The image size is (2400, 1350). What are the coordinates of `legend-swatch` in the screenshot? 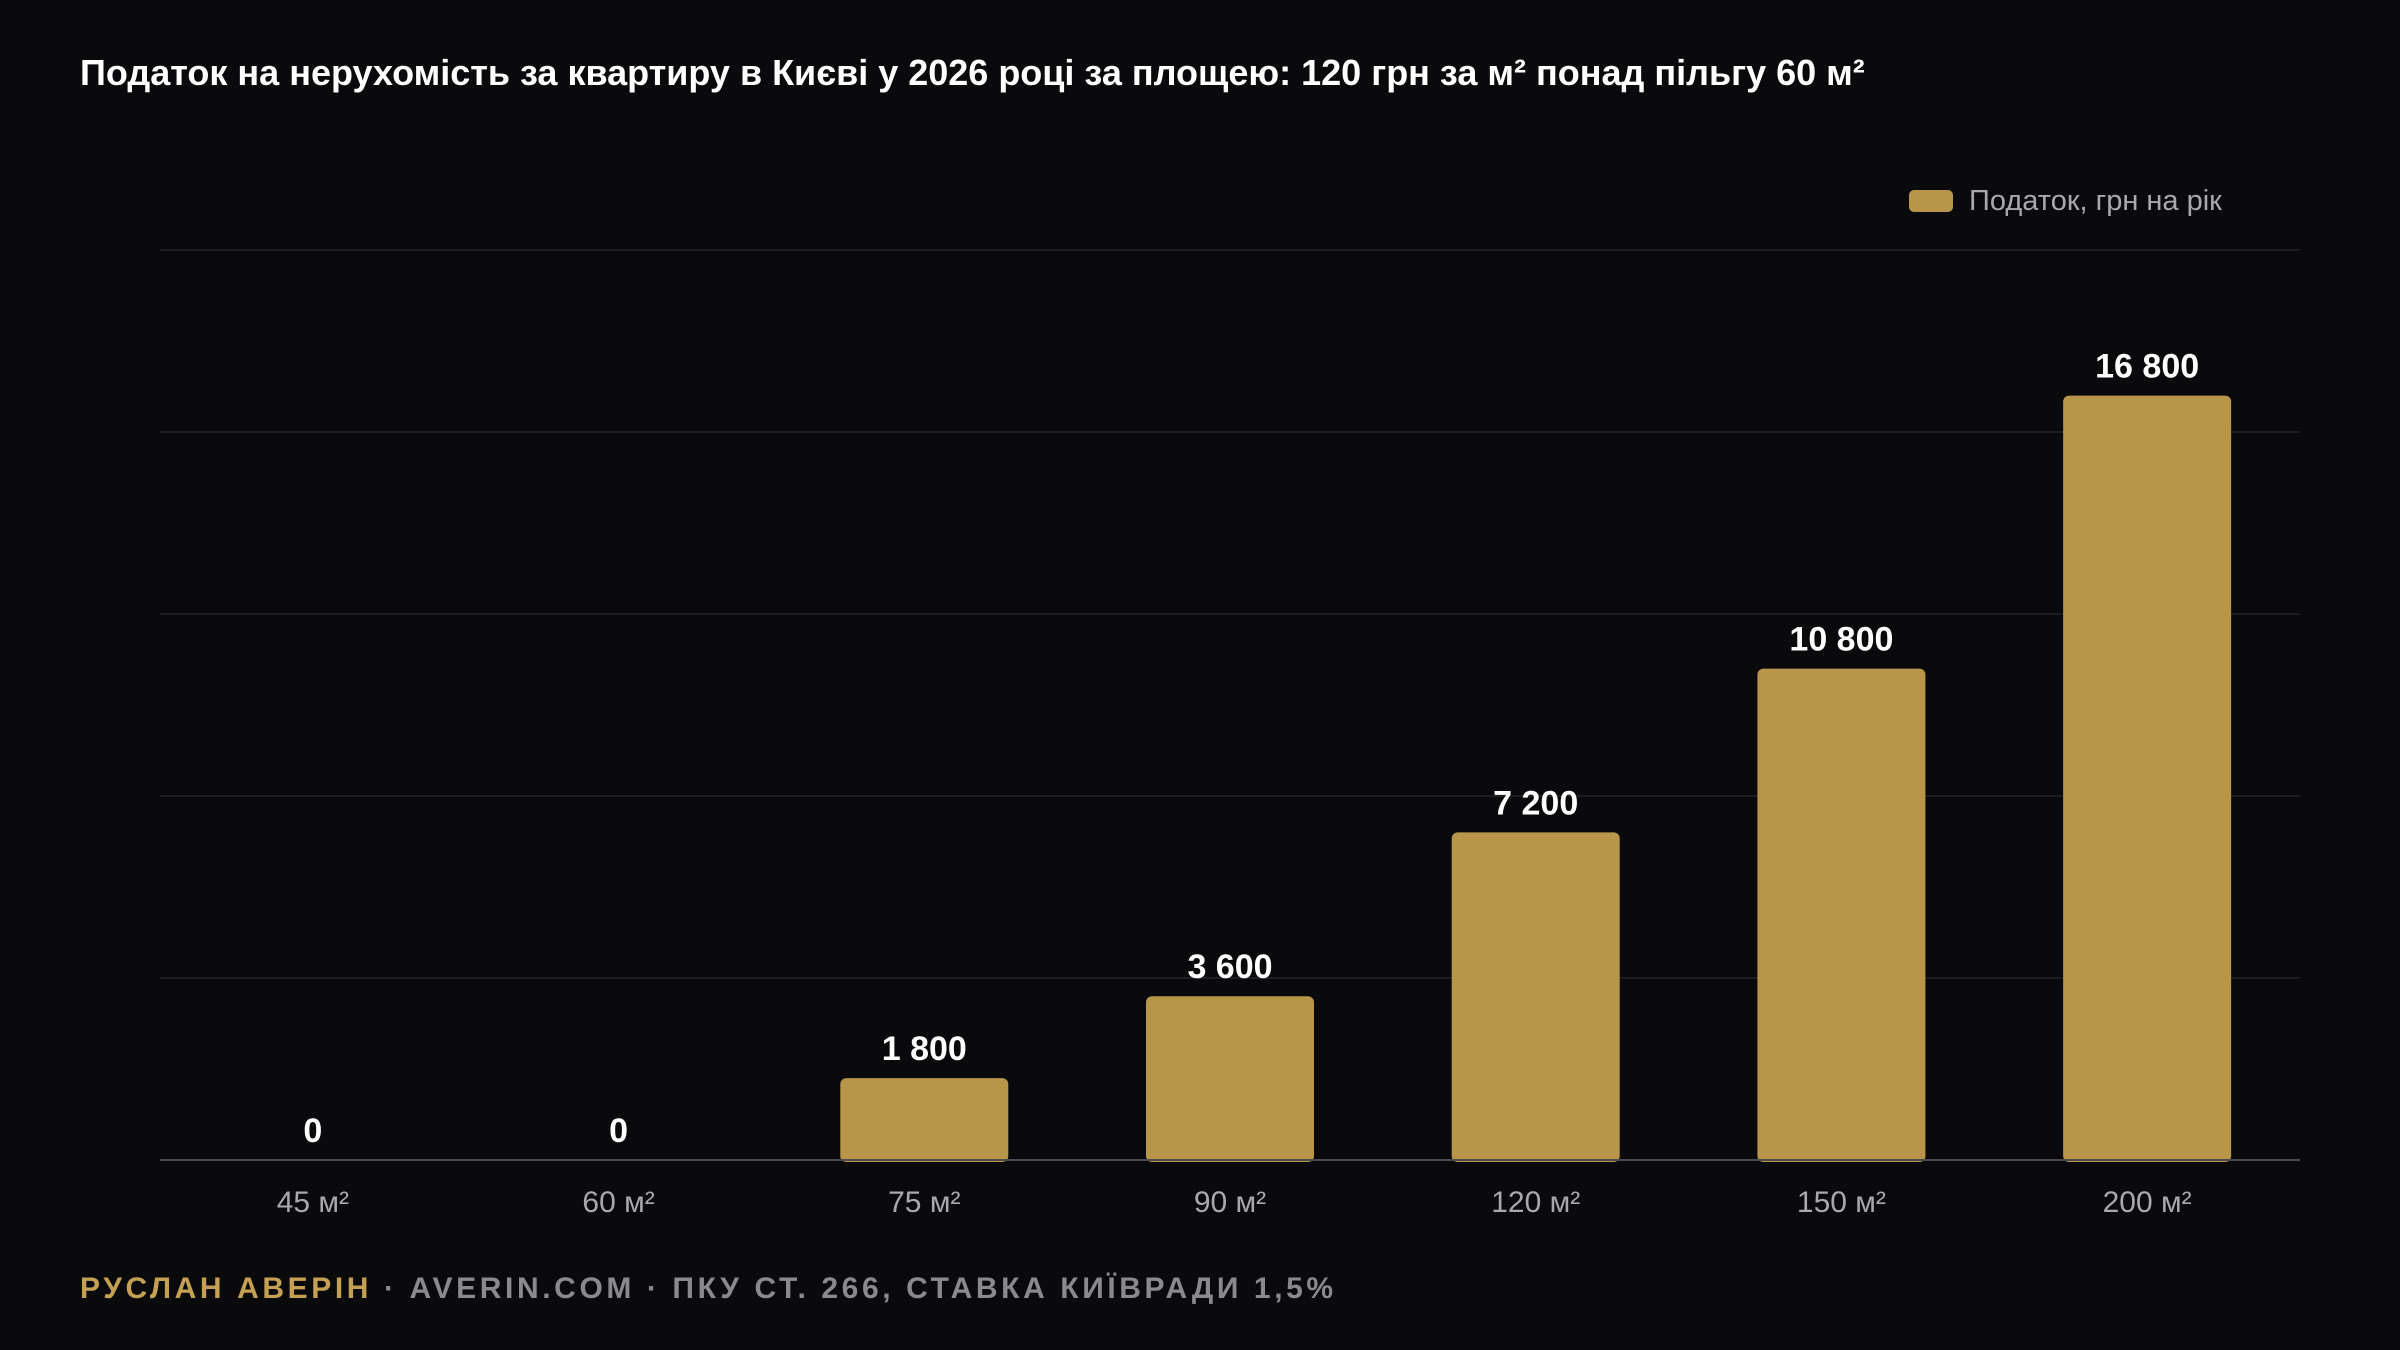 It's located at (1931, 201).